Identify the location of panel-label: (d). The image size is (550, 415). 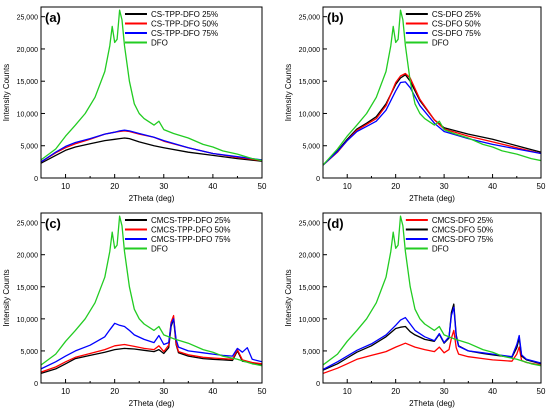
(335, 223).